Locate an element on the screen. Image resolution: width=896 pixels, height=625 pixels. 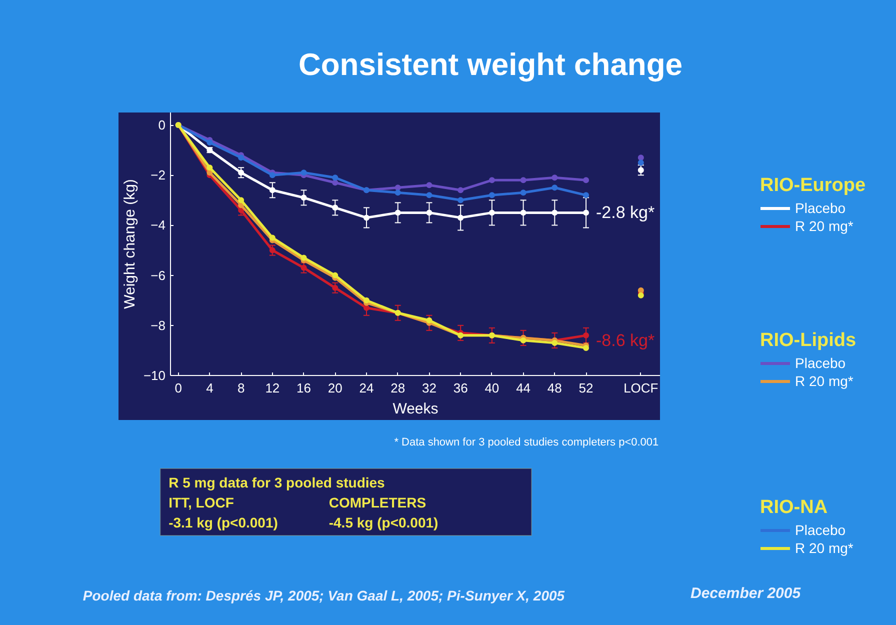
text: December 2005 is located at coordinates (746, 593).